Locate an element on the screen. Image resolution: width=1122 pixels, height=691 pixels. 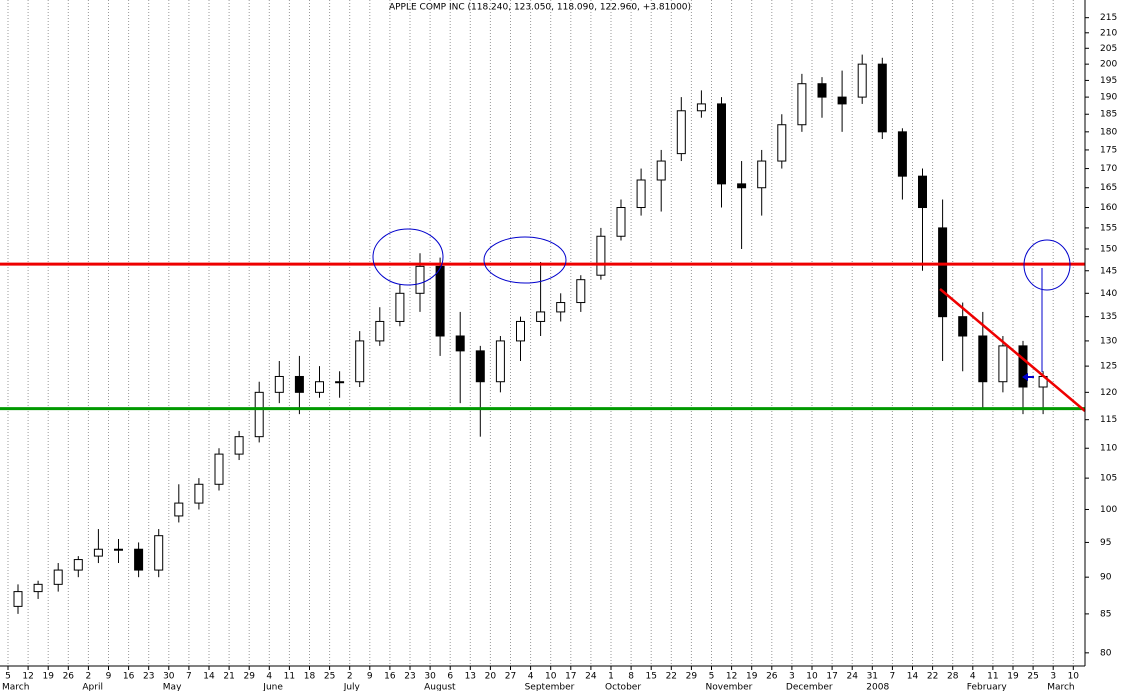
x-tick-label: 11 is located at coordinates (289, 677).